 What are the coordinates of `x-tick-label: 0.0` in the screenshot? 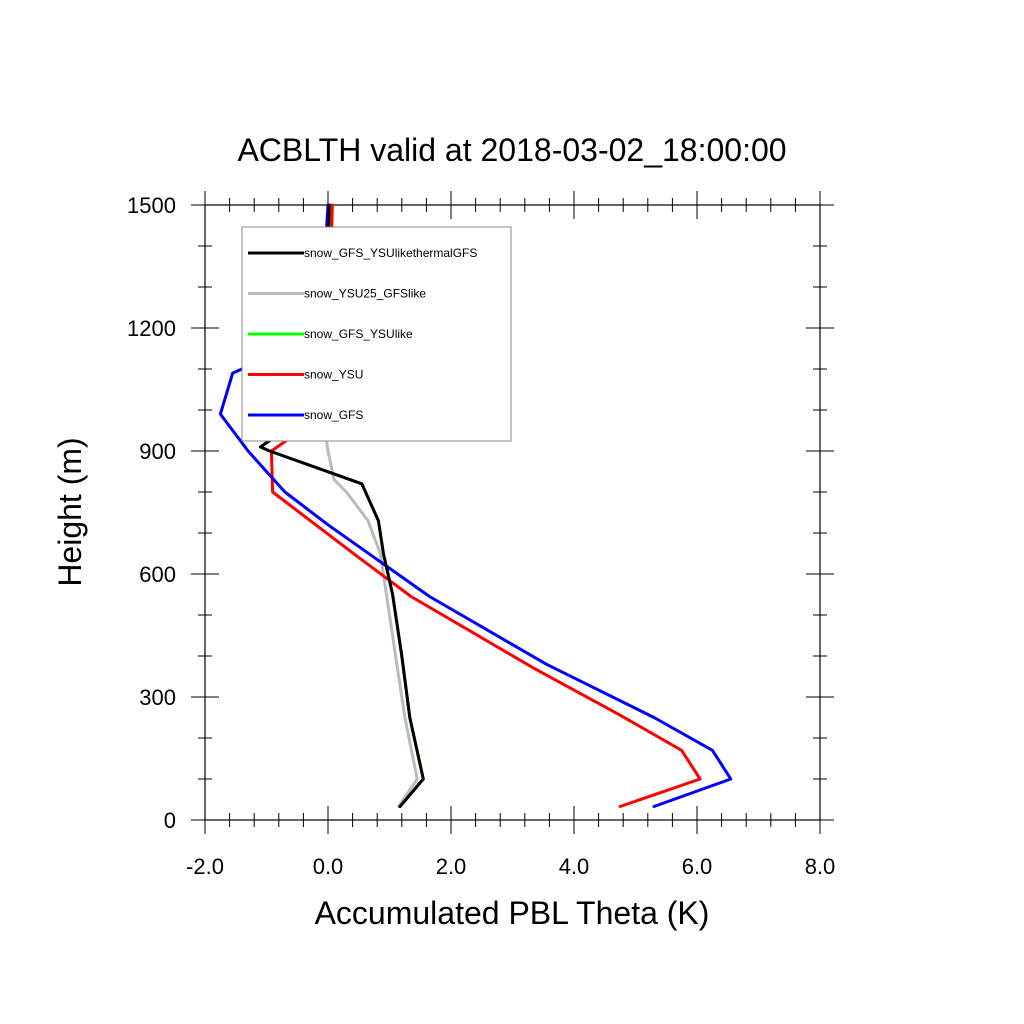 It's located at (328, 866).